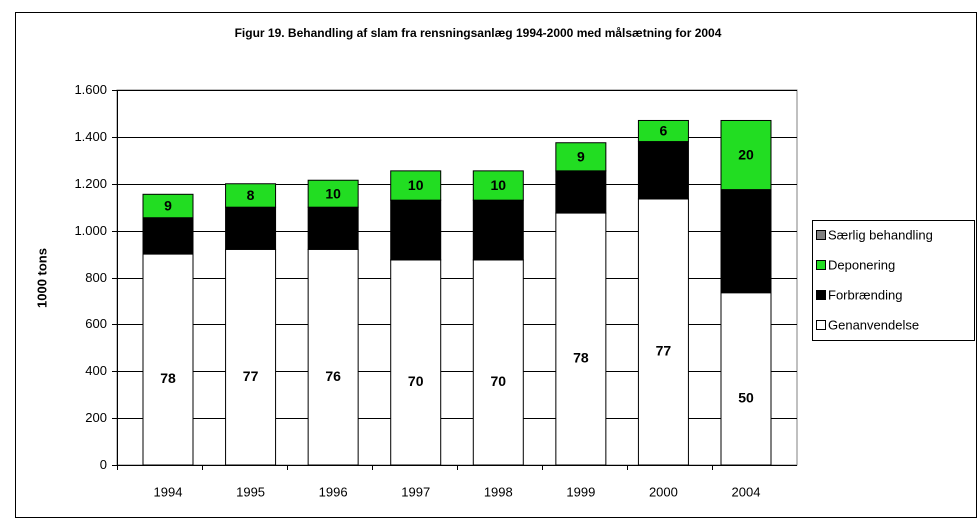  I want to click on legend-label: Forbrænding, so click(865, 294).